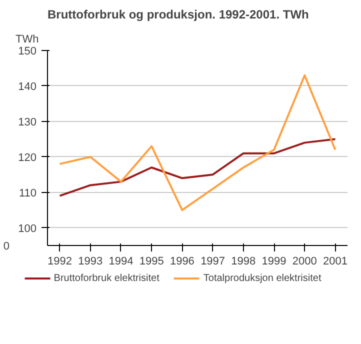  I want to click on x-tick-label: 2000, so click(304, 262).